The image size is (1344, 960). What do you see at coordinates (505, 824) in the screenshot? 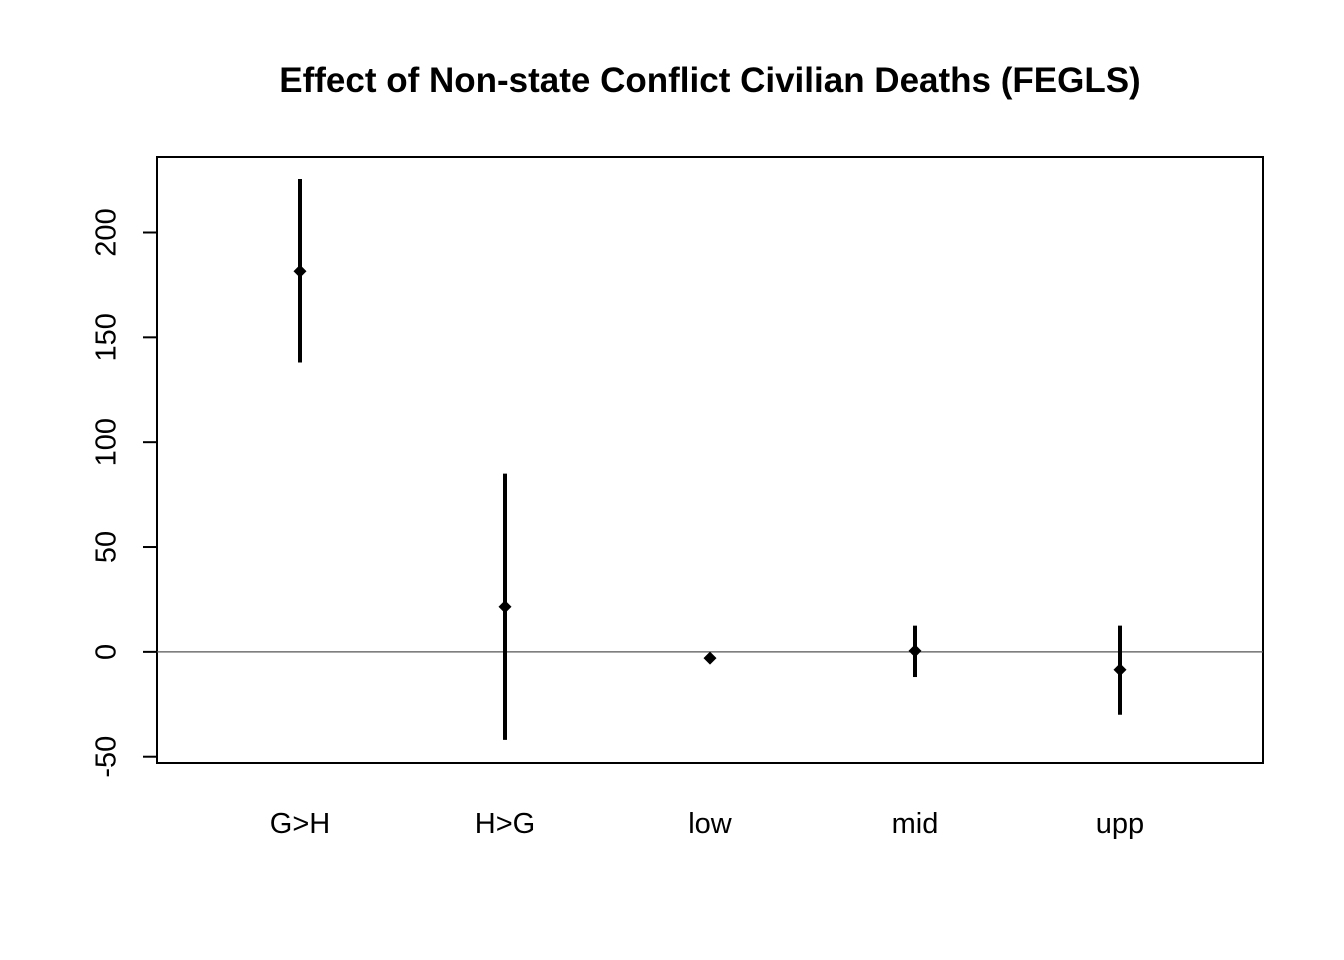
I see `x-tick-label: H>G` at bounding box center [505, 824].